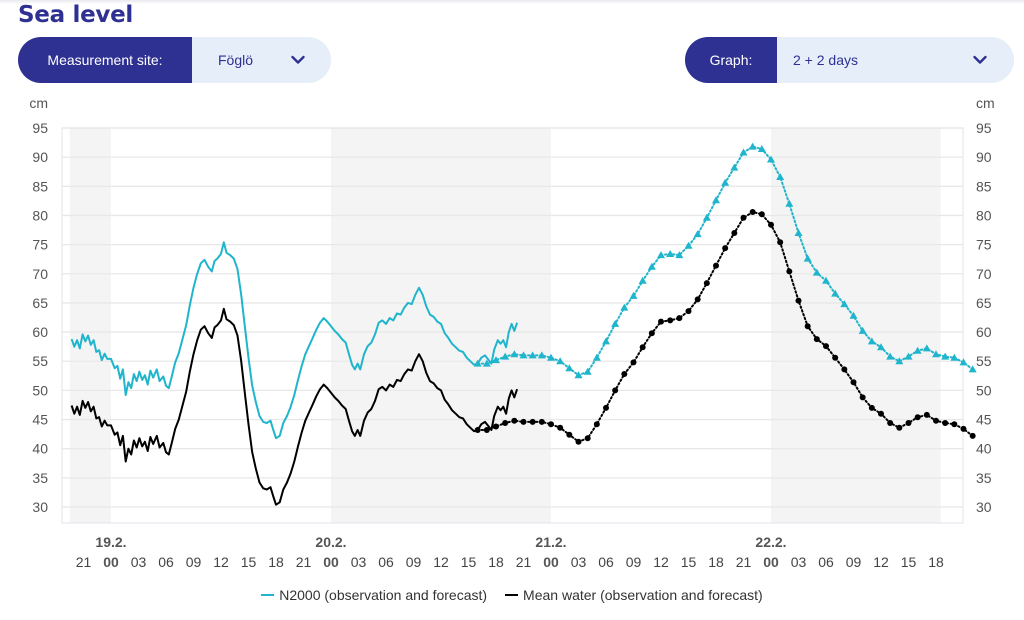  Describe the element at coordinates (984, 361) in the screenshot. I see `y-tick-label-right: 55` at that location.